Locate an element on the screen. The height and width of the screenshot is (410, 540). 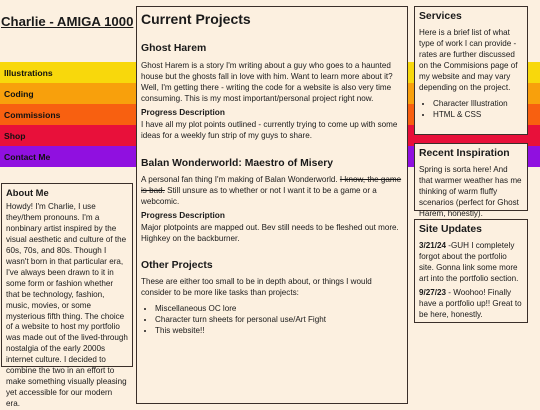
services-heading: Services is located at coordinates (440, 16).